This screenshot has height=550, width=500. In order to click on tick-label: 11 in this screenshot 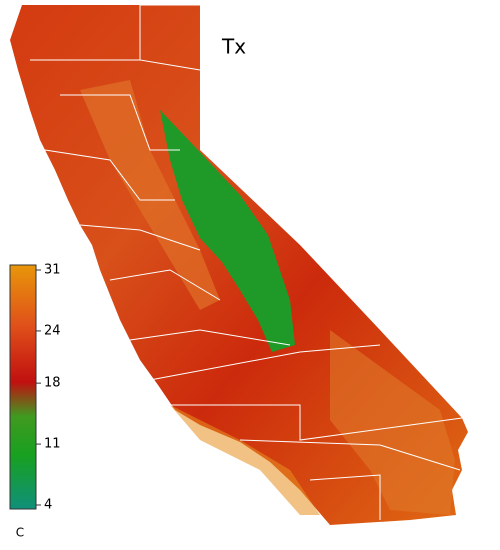, I will do `click(52, 444)`.